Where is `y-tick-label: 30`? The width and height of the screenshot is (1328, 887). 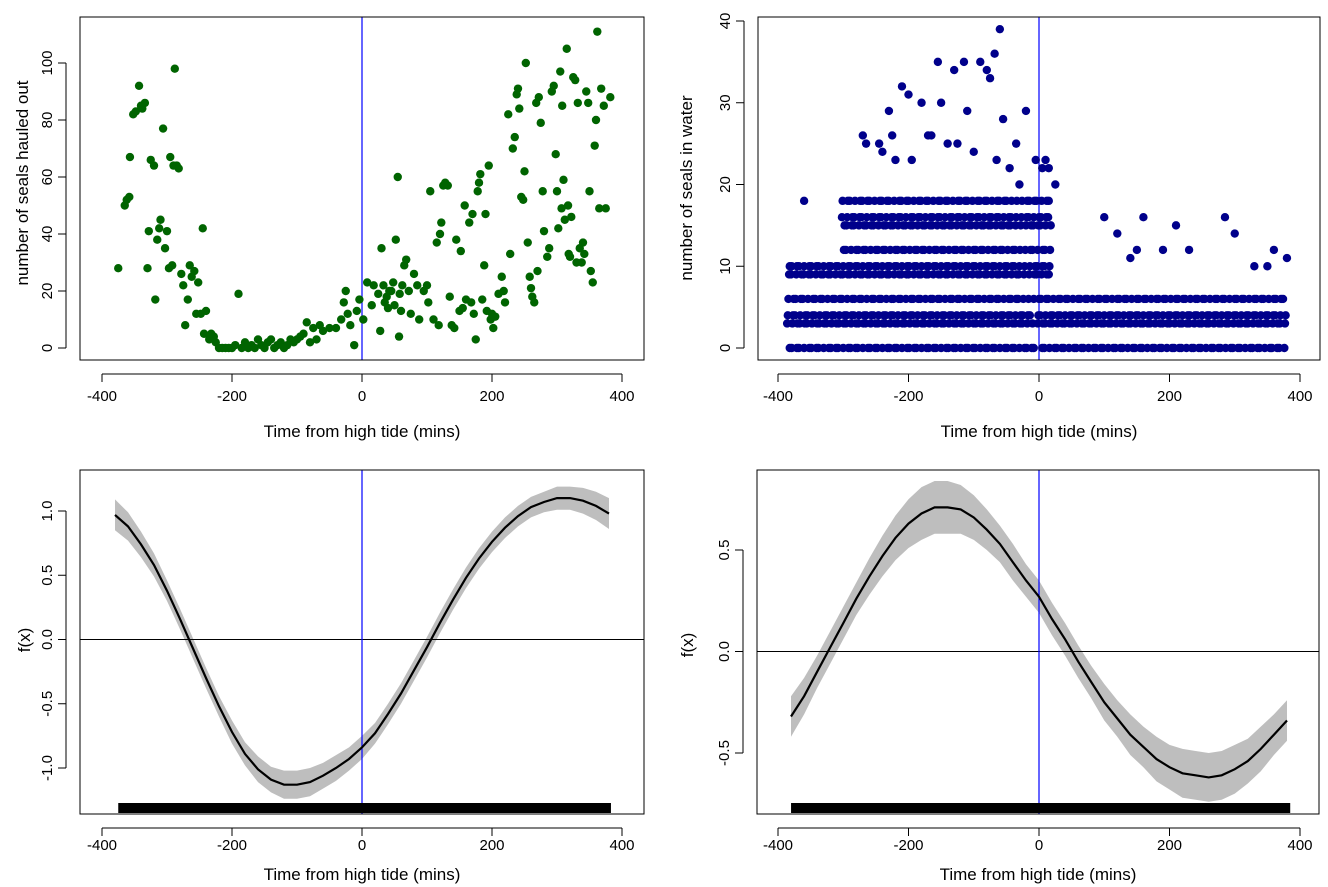 y-tick-label: 30 is located at coordinates (725, 102).